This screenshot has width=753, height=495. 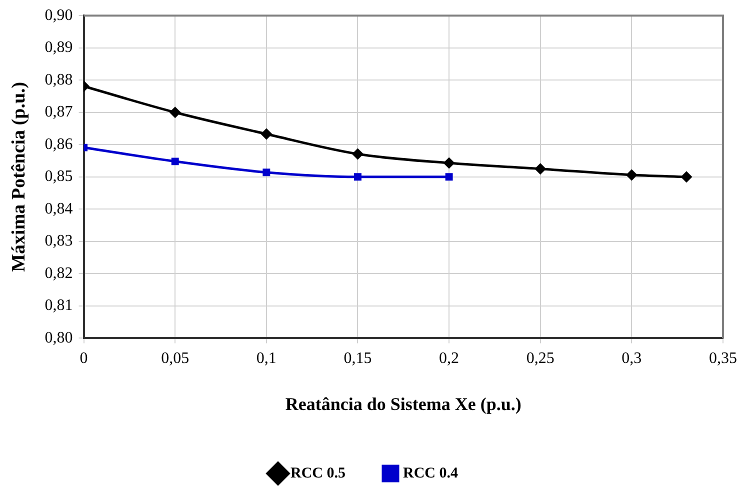 I want to click on y-tick-label: 0,86, so click(x=58, y=144).